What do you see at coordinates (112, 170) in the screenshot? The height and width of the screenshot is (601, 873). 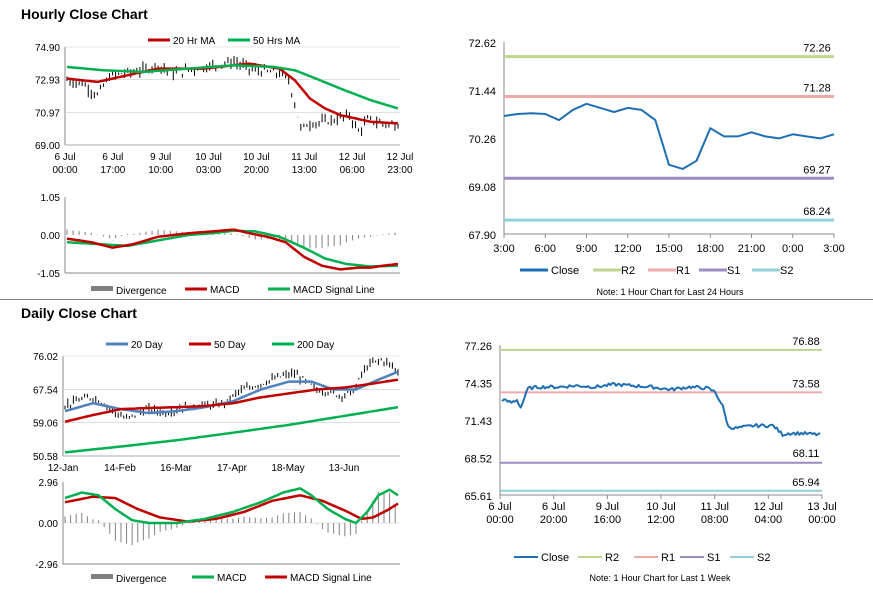 I see `hourly-price-x-tick-time: 17:00` at bounding box center [112, 170].